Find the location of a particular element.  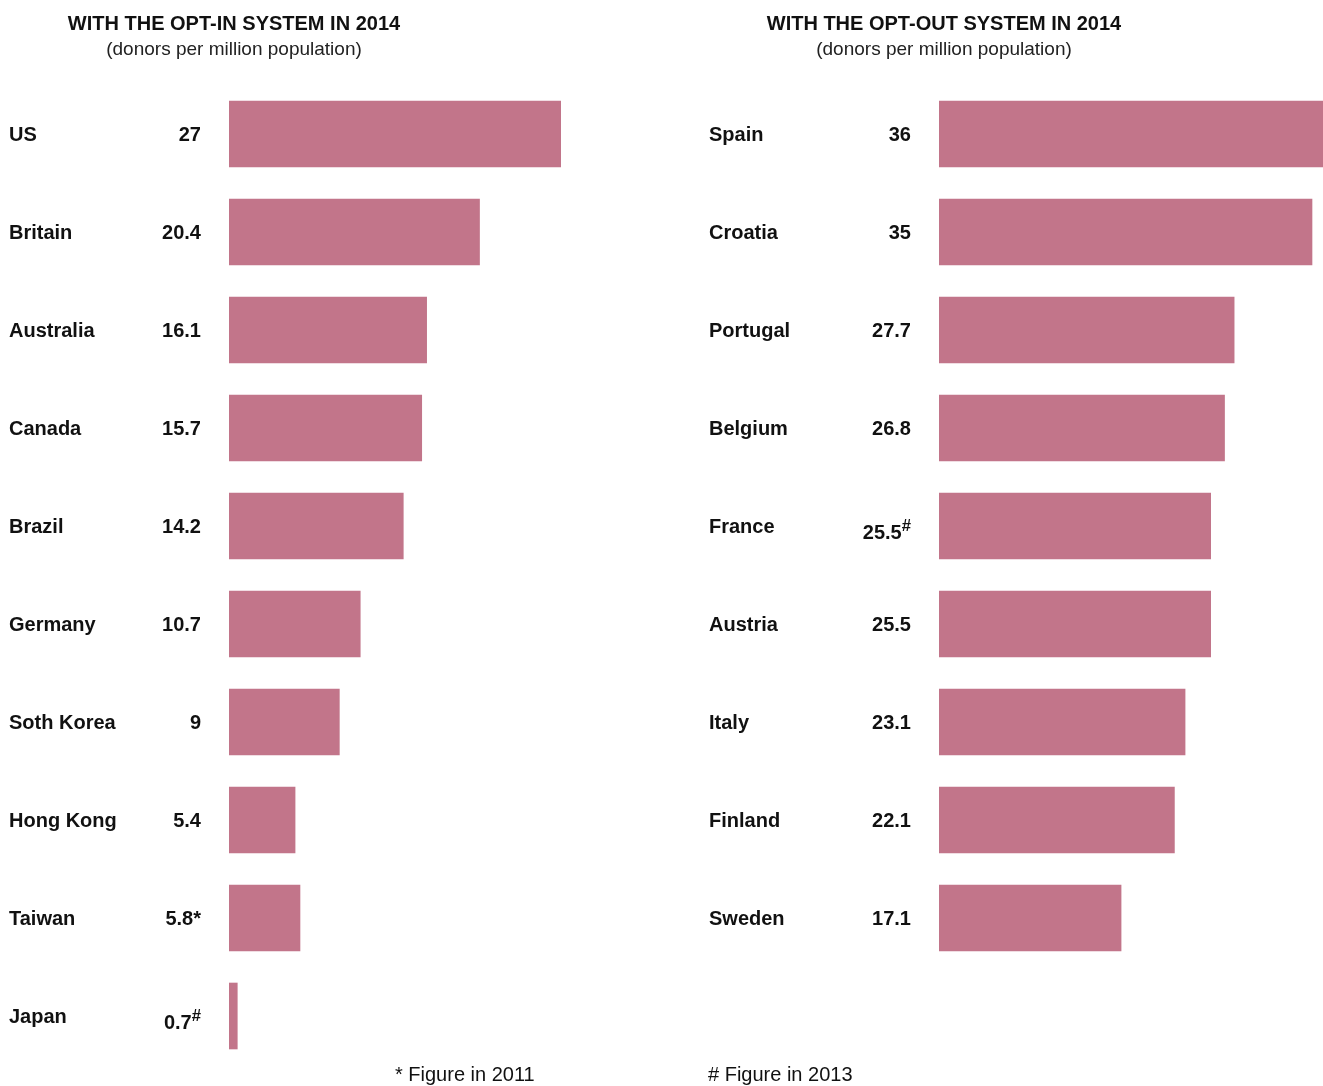

y-tick-label: Germany is located at coordinates (53, 624).